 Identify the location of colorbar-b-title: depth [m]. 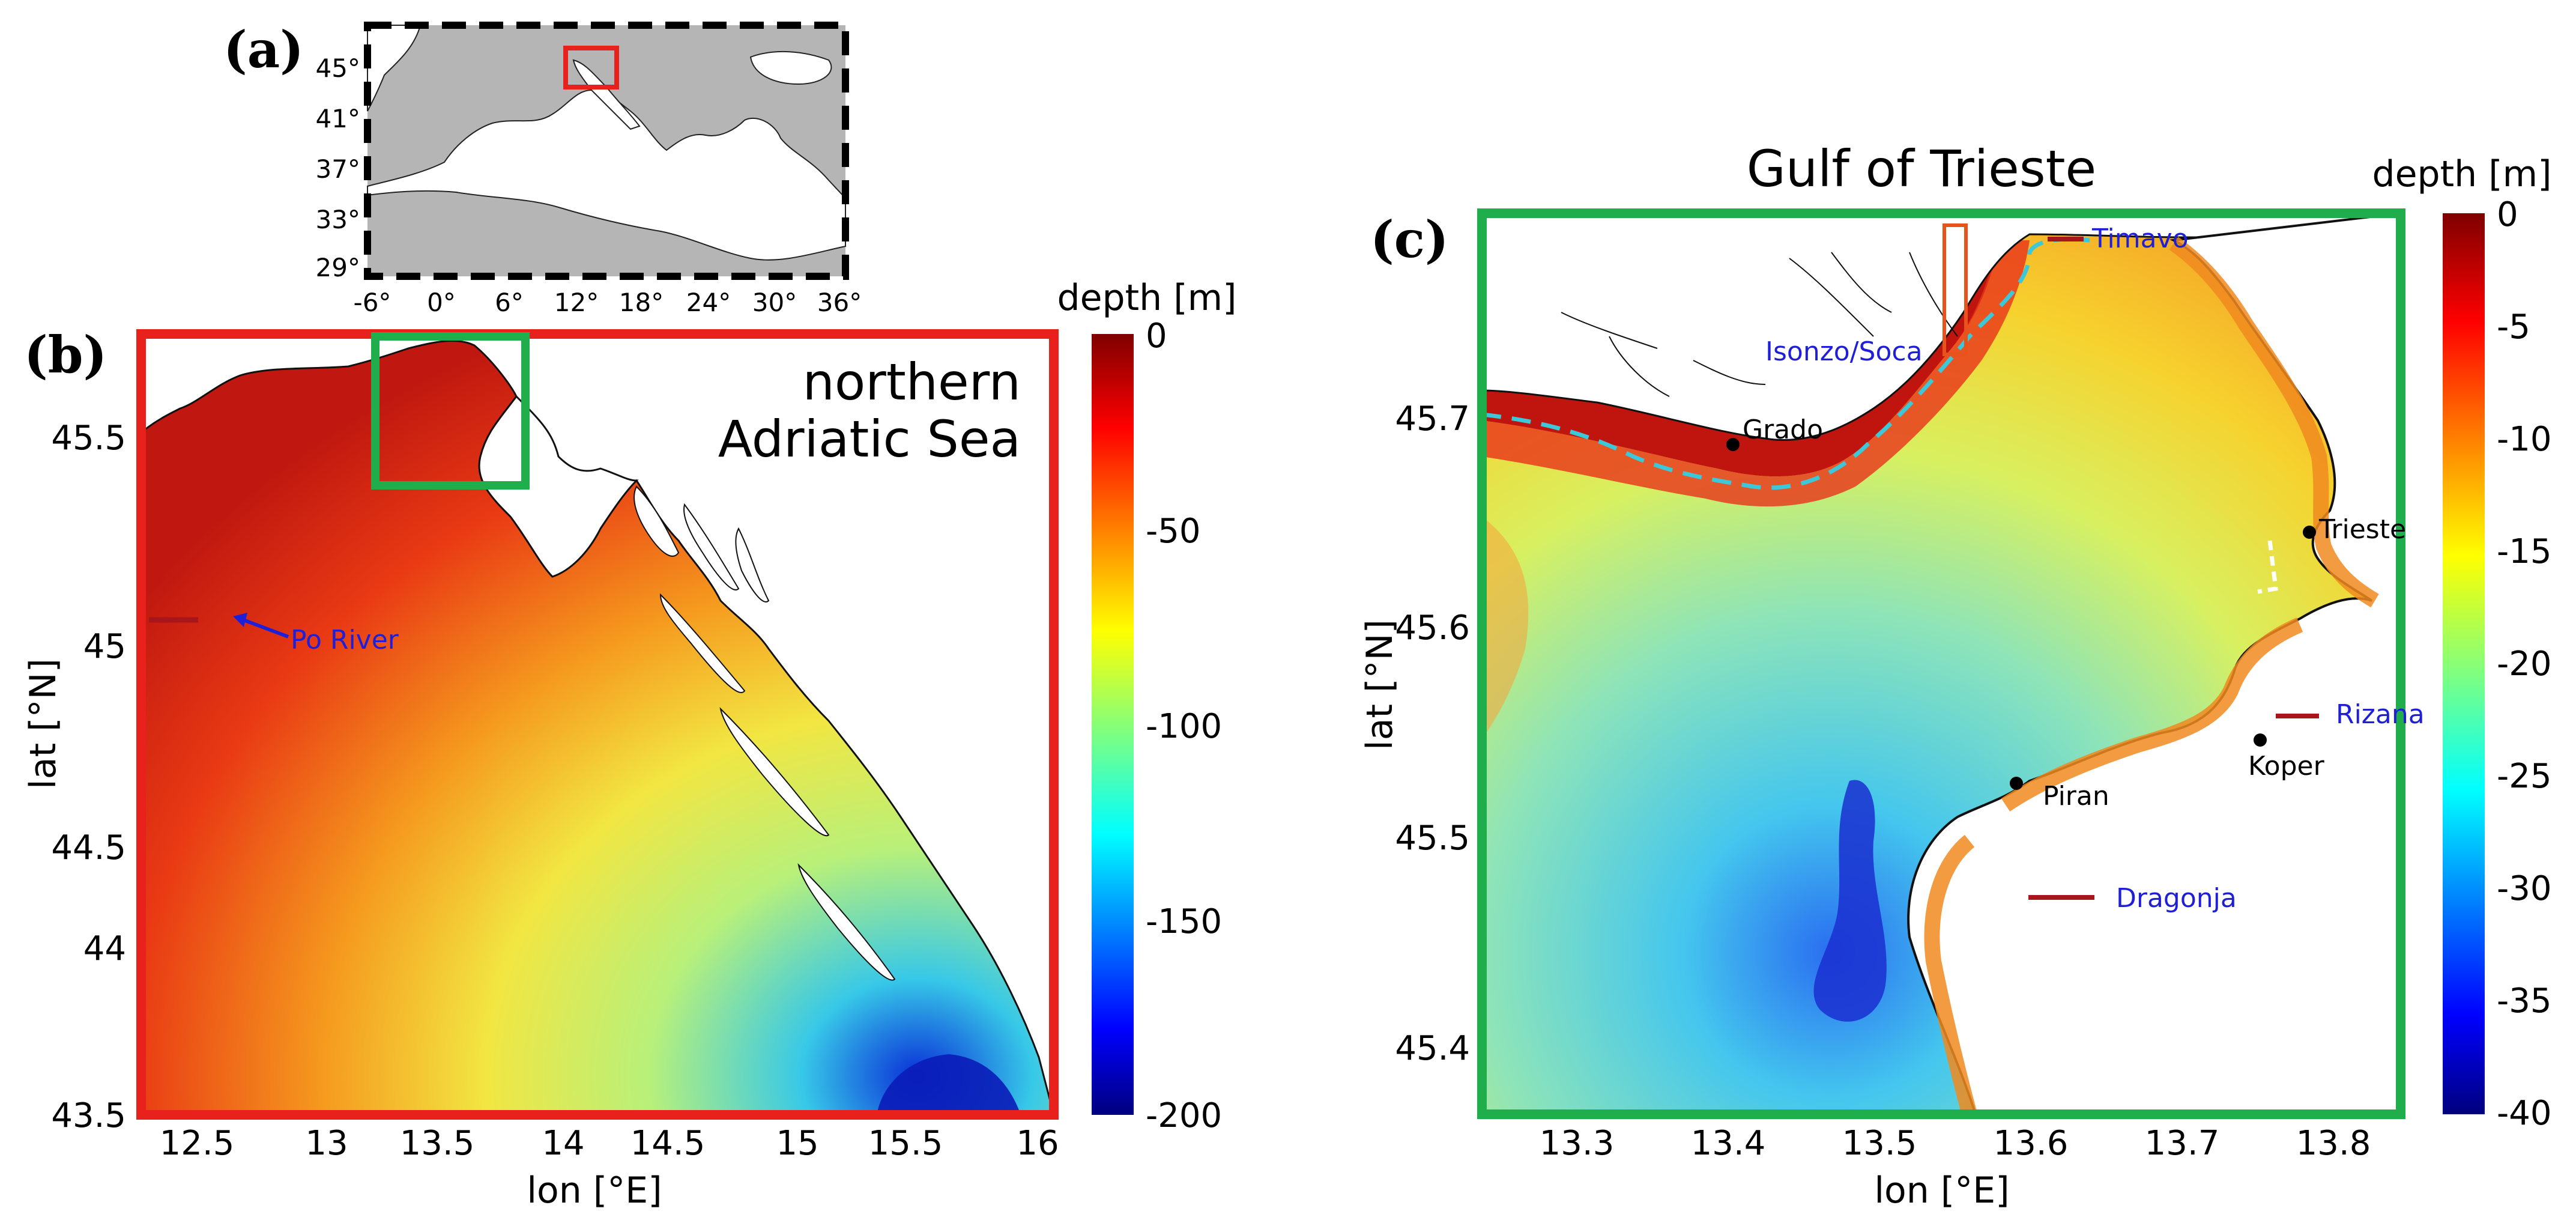
(1147, 298).